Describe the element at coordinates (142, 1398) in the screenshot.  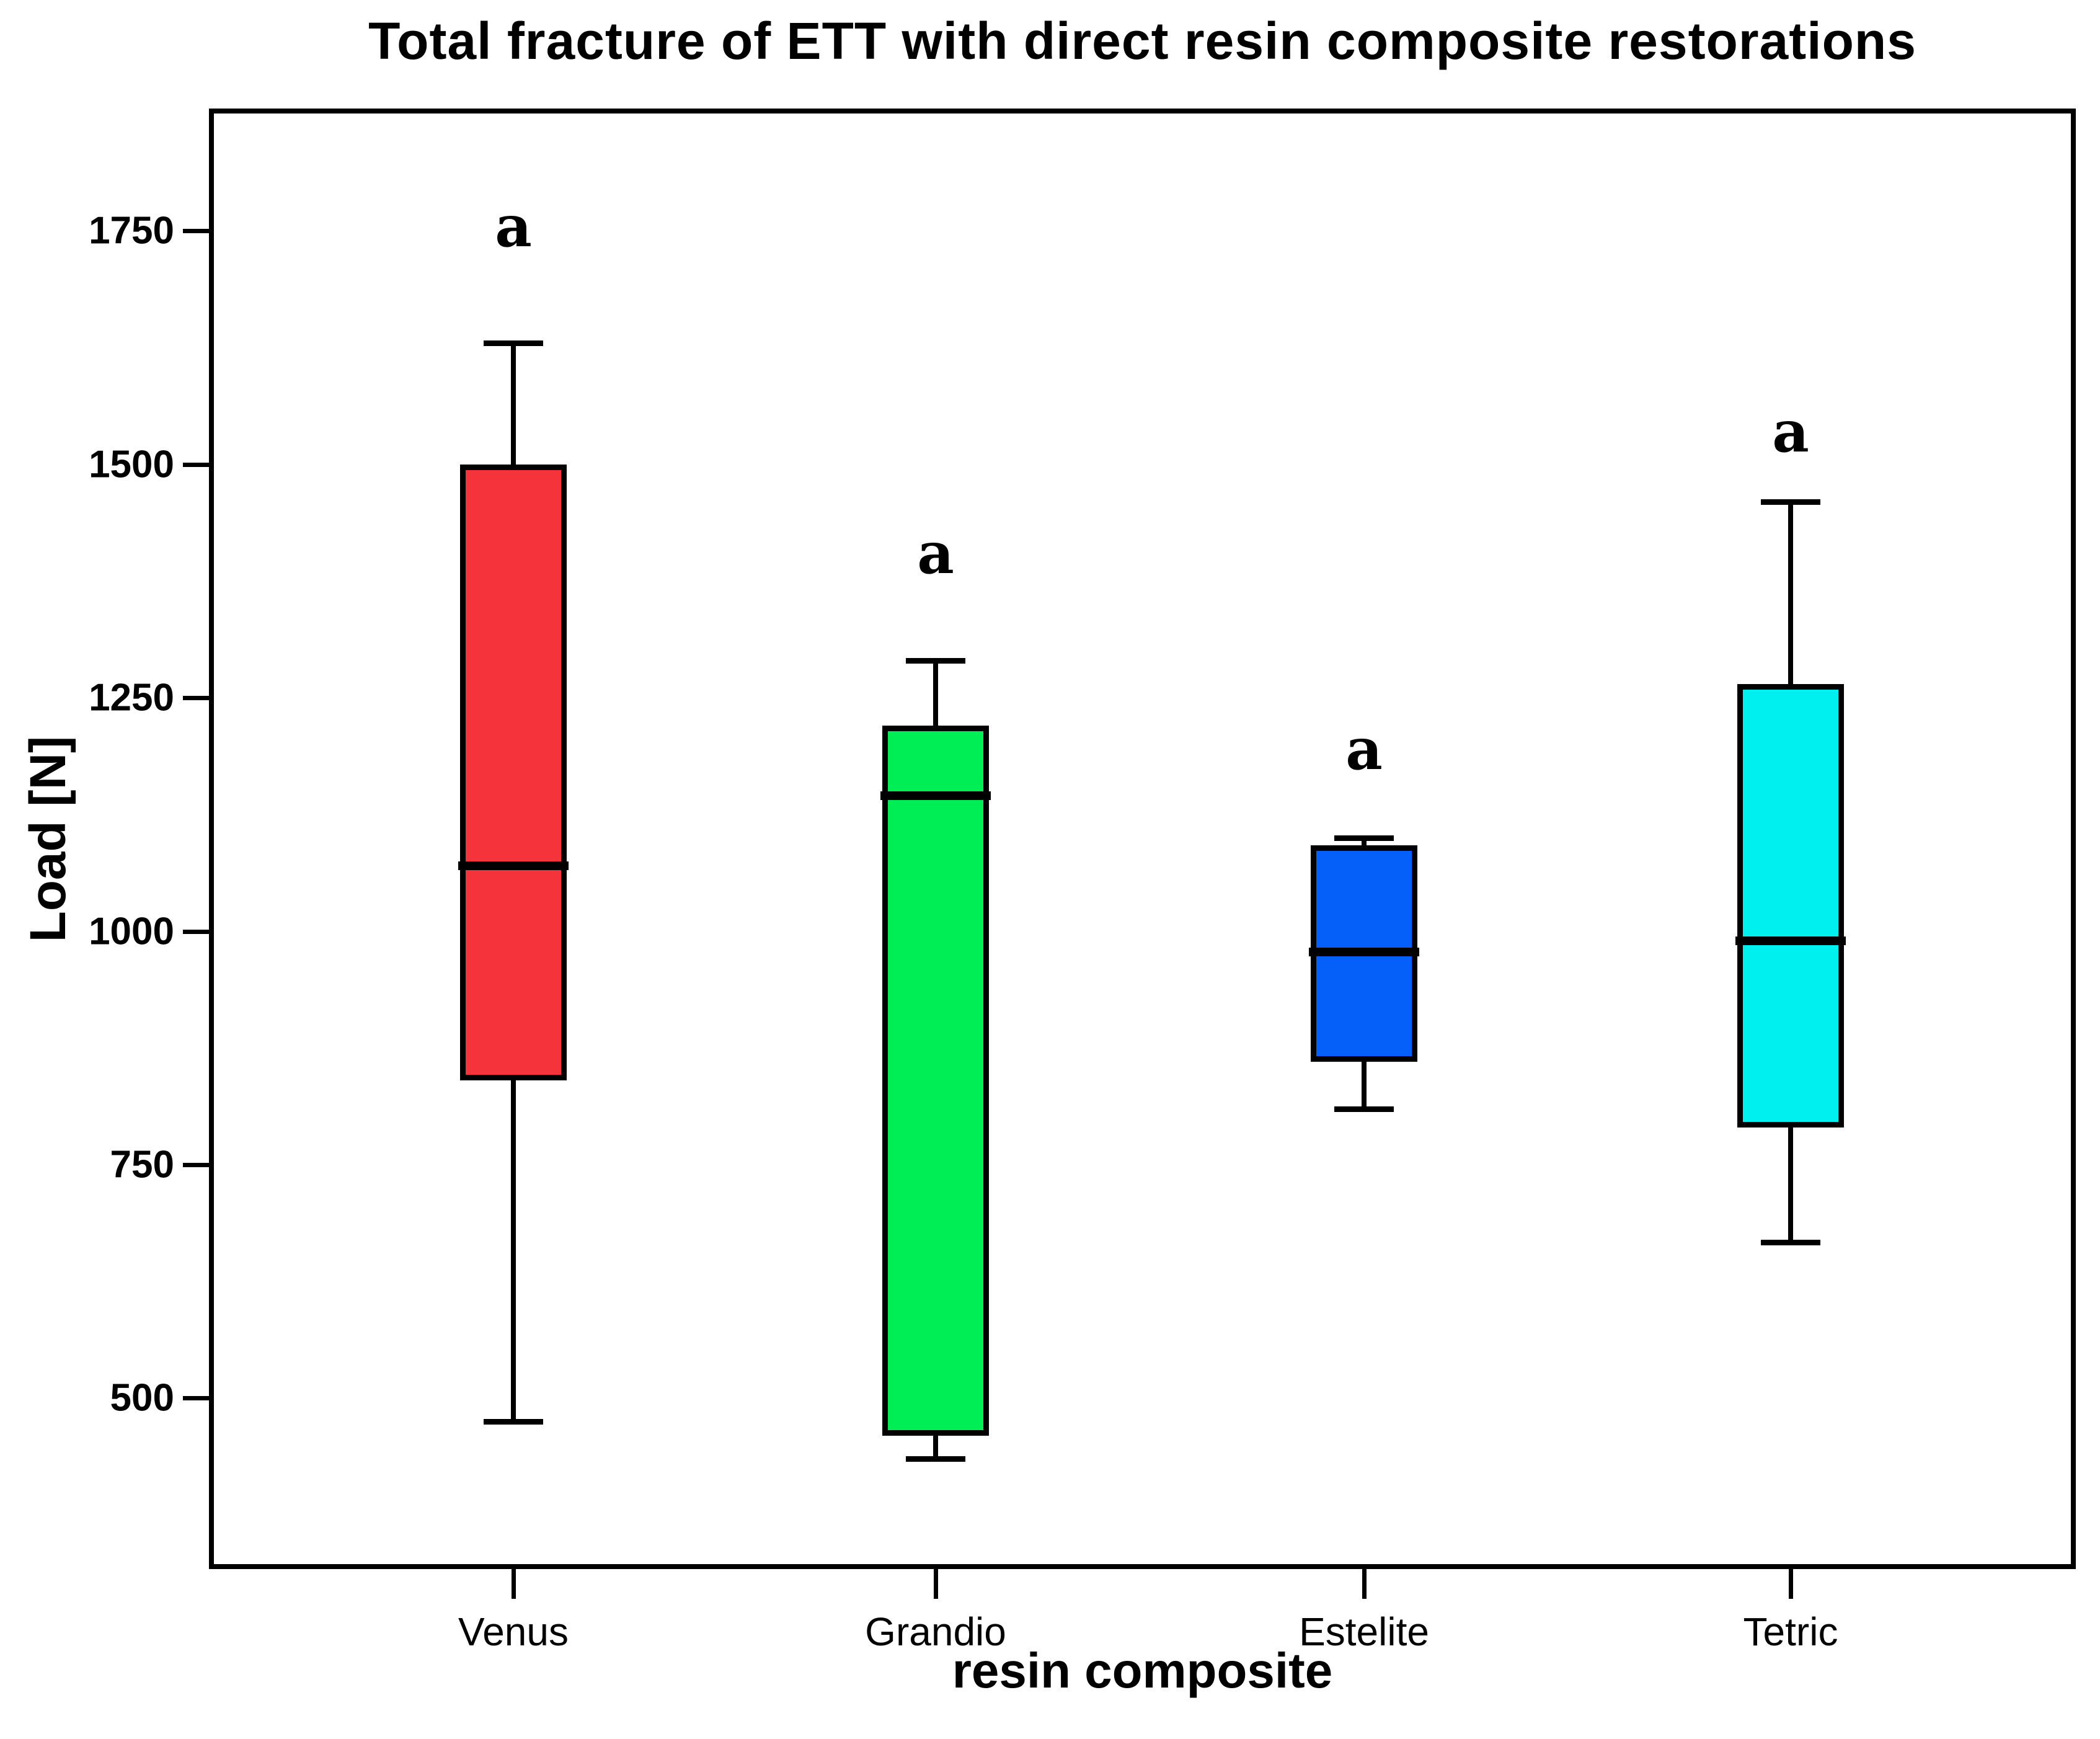
I see `y-tick-label: 500` at that location.